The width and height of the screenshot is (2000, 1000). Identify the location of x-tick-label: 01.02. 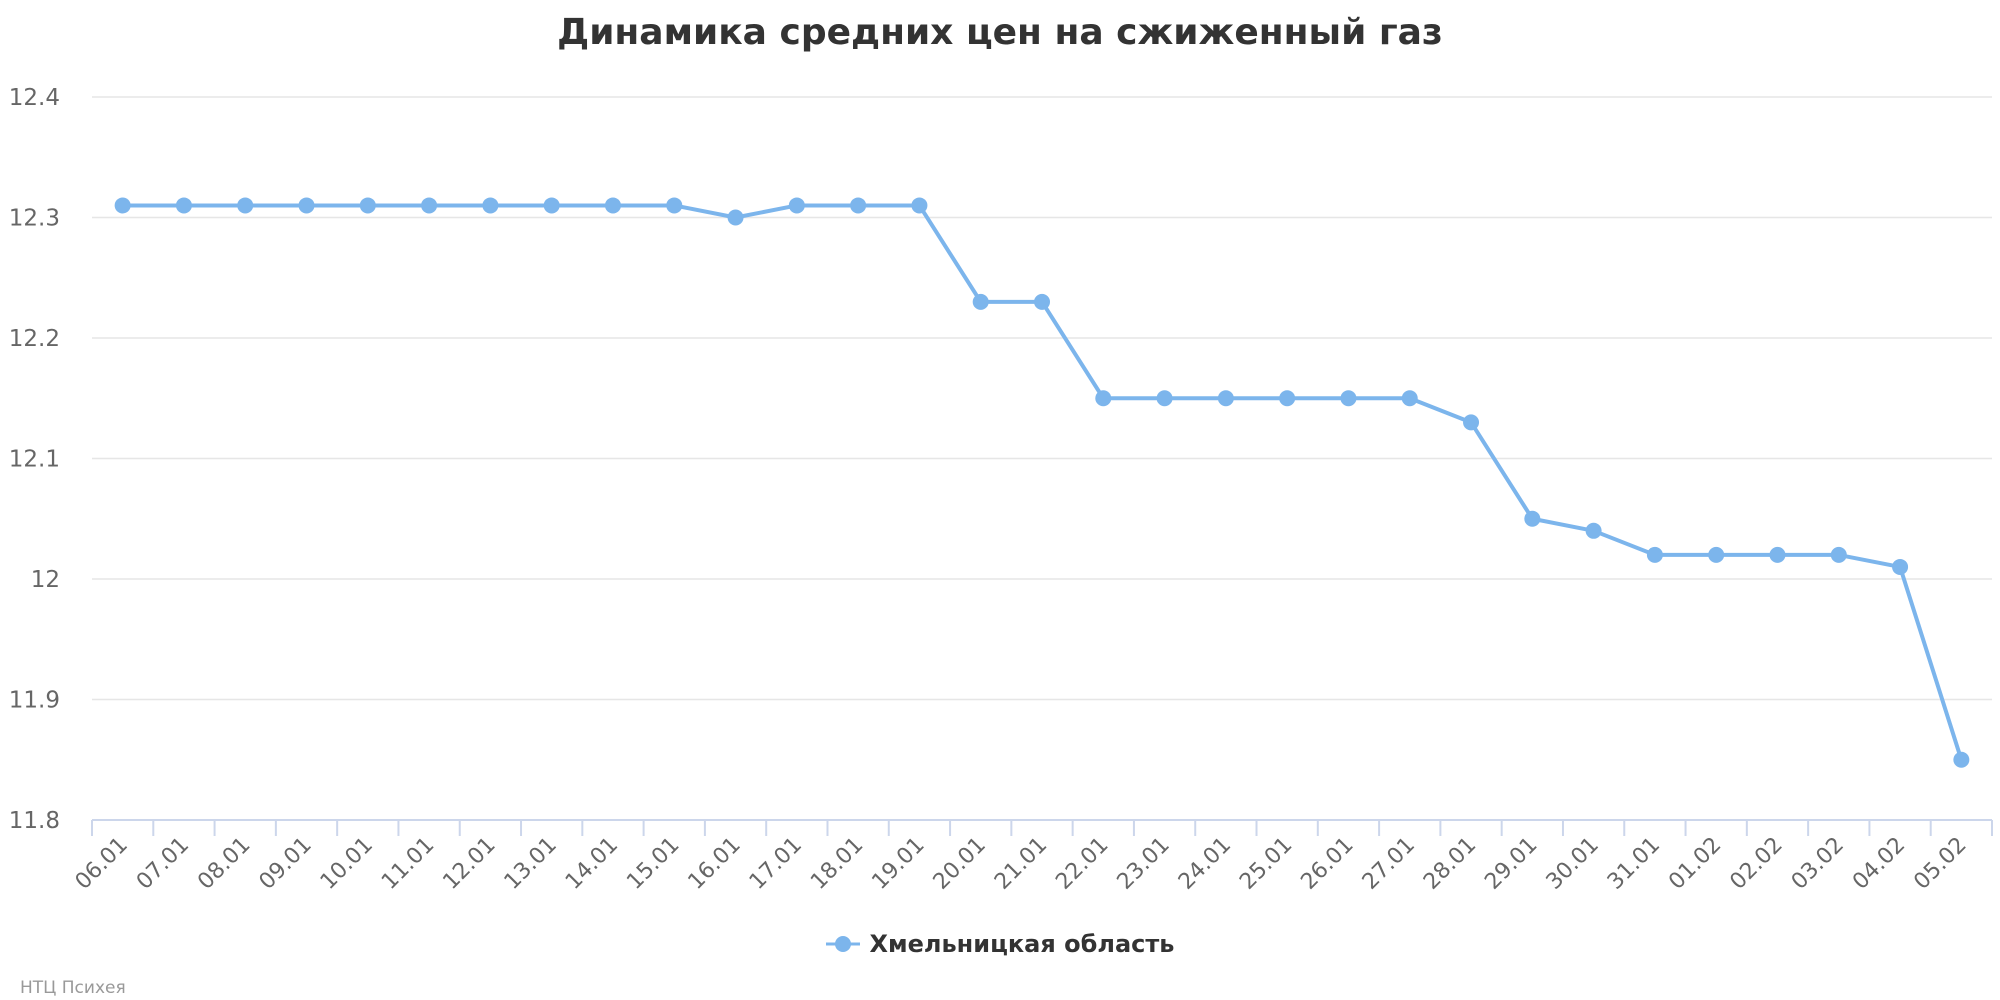
(1695, 864).